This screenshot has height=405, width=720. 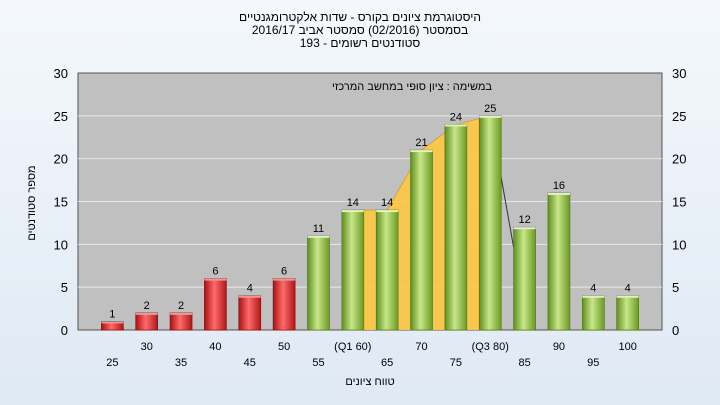 What do you see at coordinates (421, 143) in the screenshot?
I see `value-label-9: 21` at bounding box center [421, 143].